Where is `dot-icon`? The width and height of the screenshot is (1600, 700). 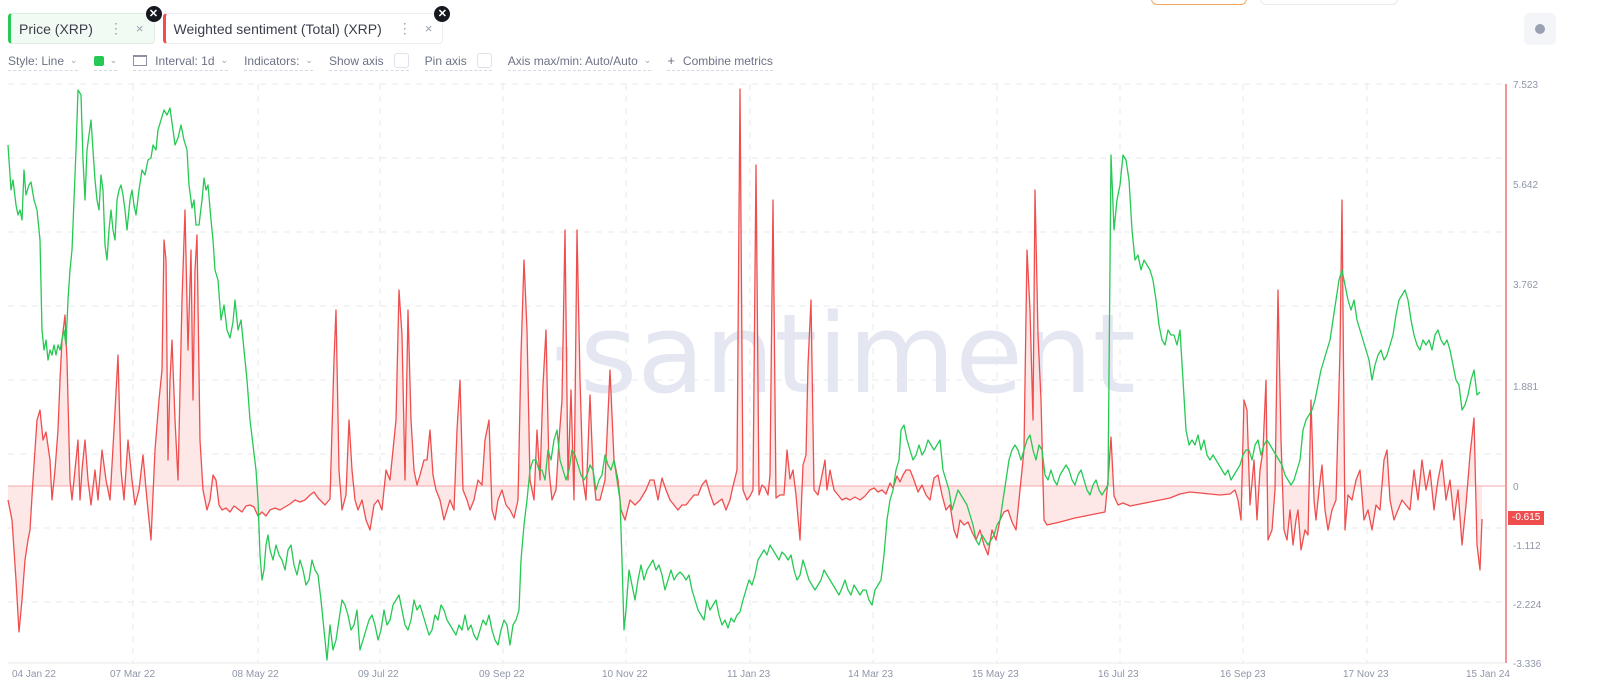
dot-icon is located at coordinates (1540, 29).